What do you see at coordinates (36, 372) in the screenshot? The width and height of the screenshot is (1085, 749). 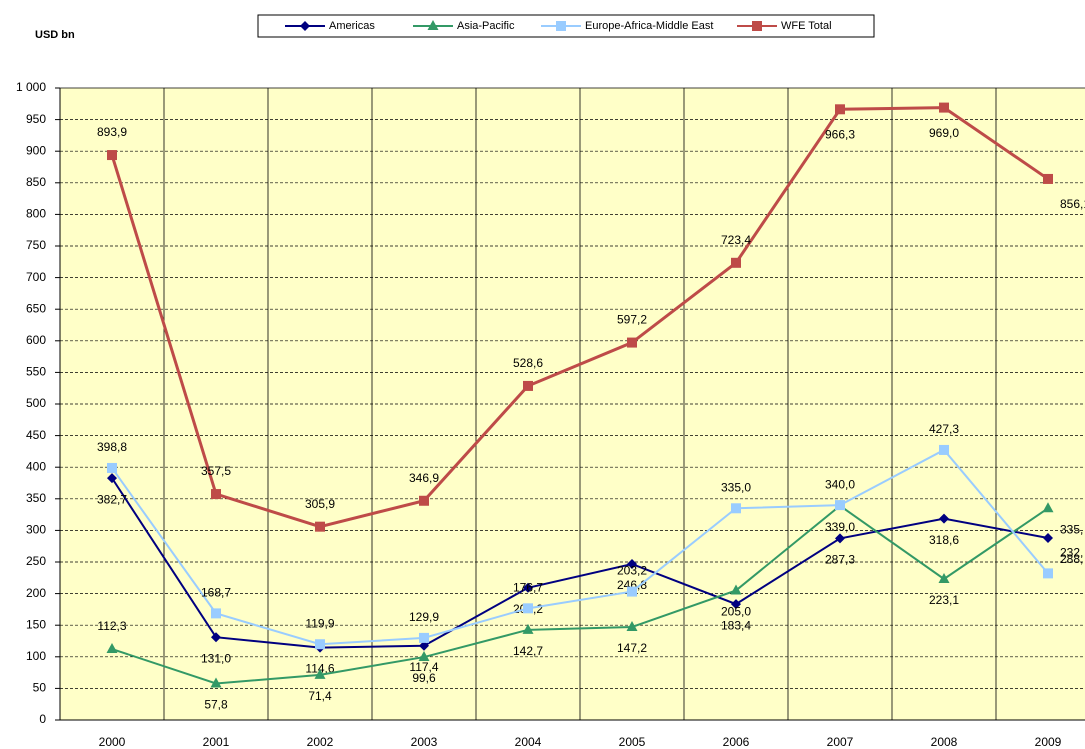 I see `y-tick-label: 550` at bounding box center [36, 372].